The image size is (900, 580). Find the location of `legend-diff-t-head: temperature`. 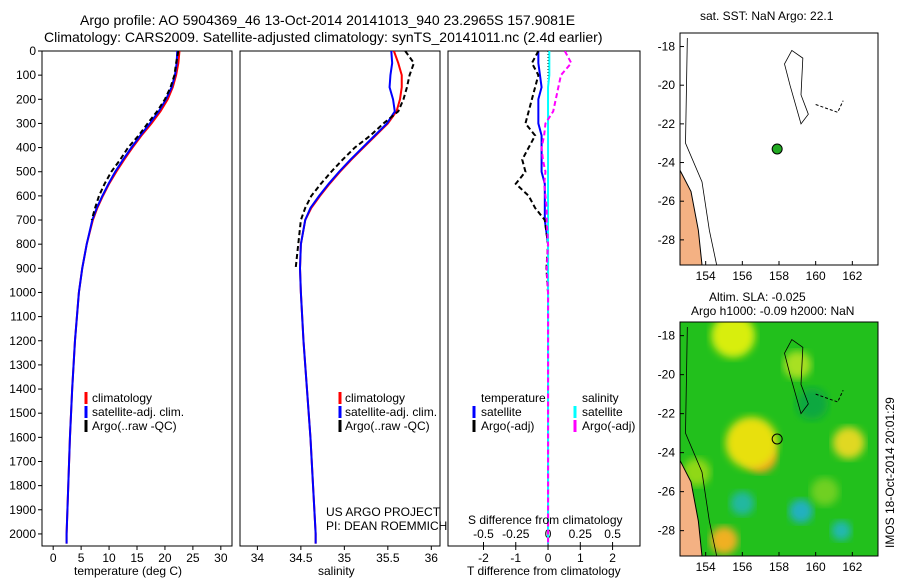

legend-diff-t-head: temperature is located at coordinates (513, 398).